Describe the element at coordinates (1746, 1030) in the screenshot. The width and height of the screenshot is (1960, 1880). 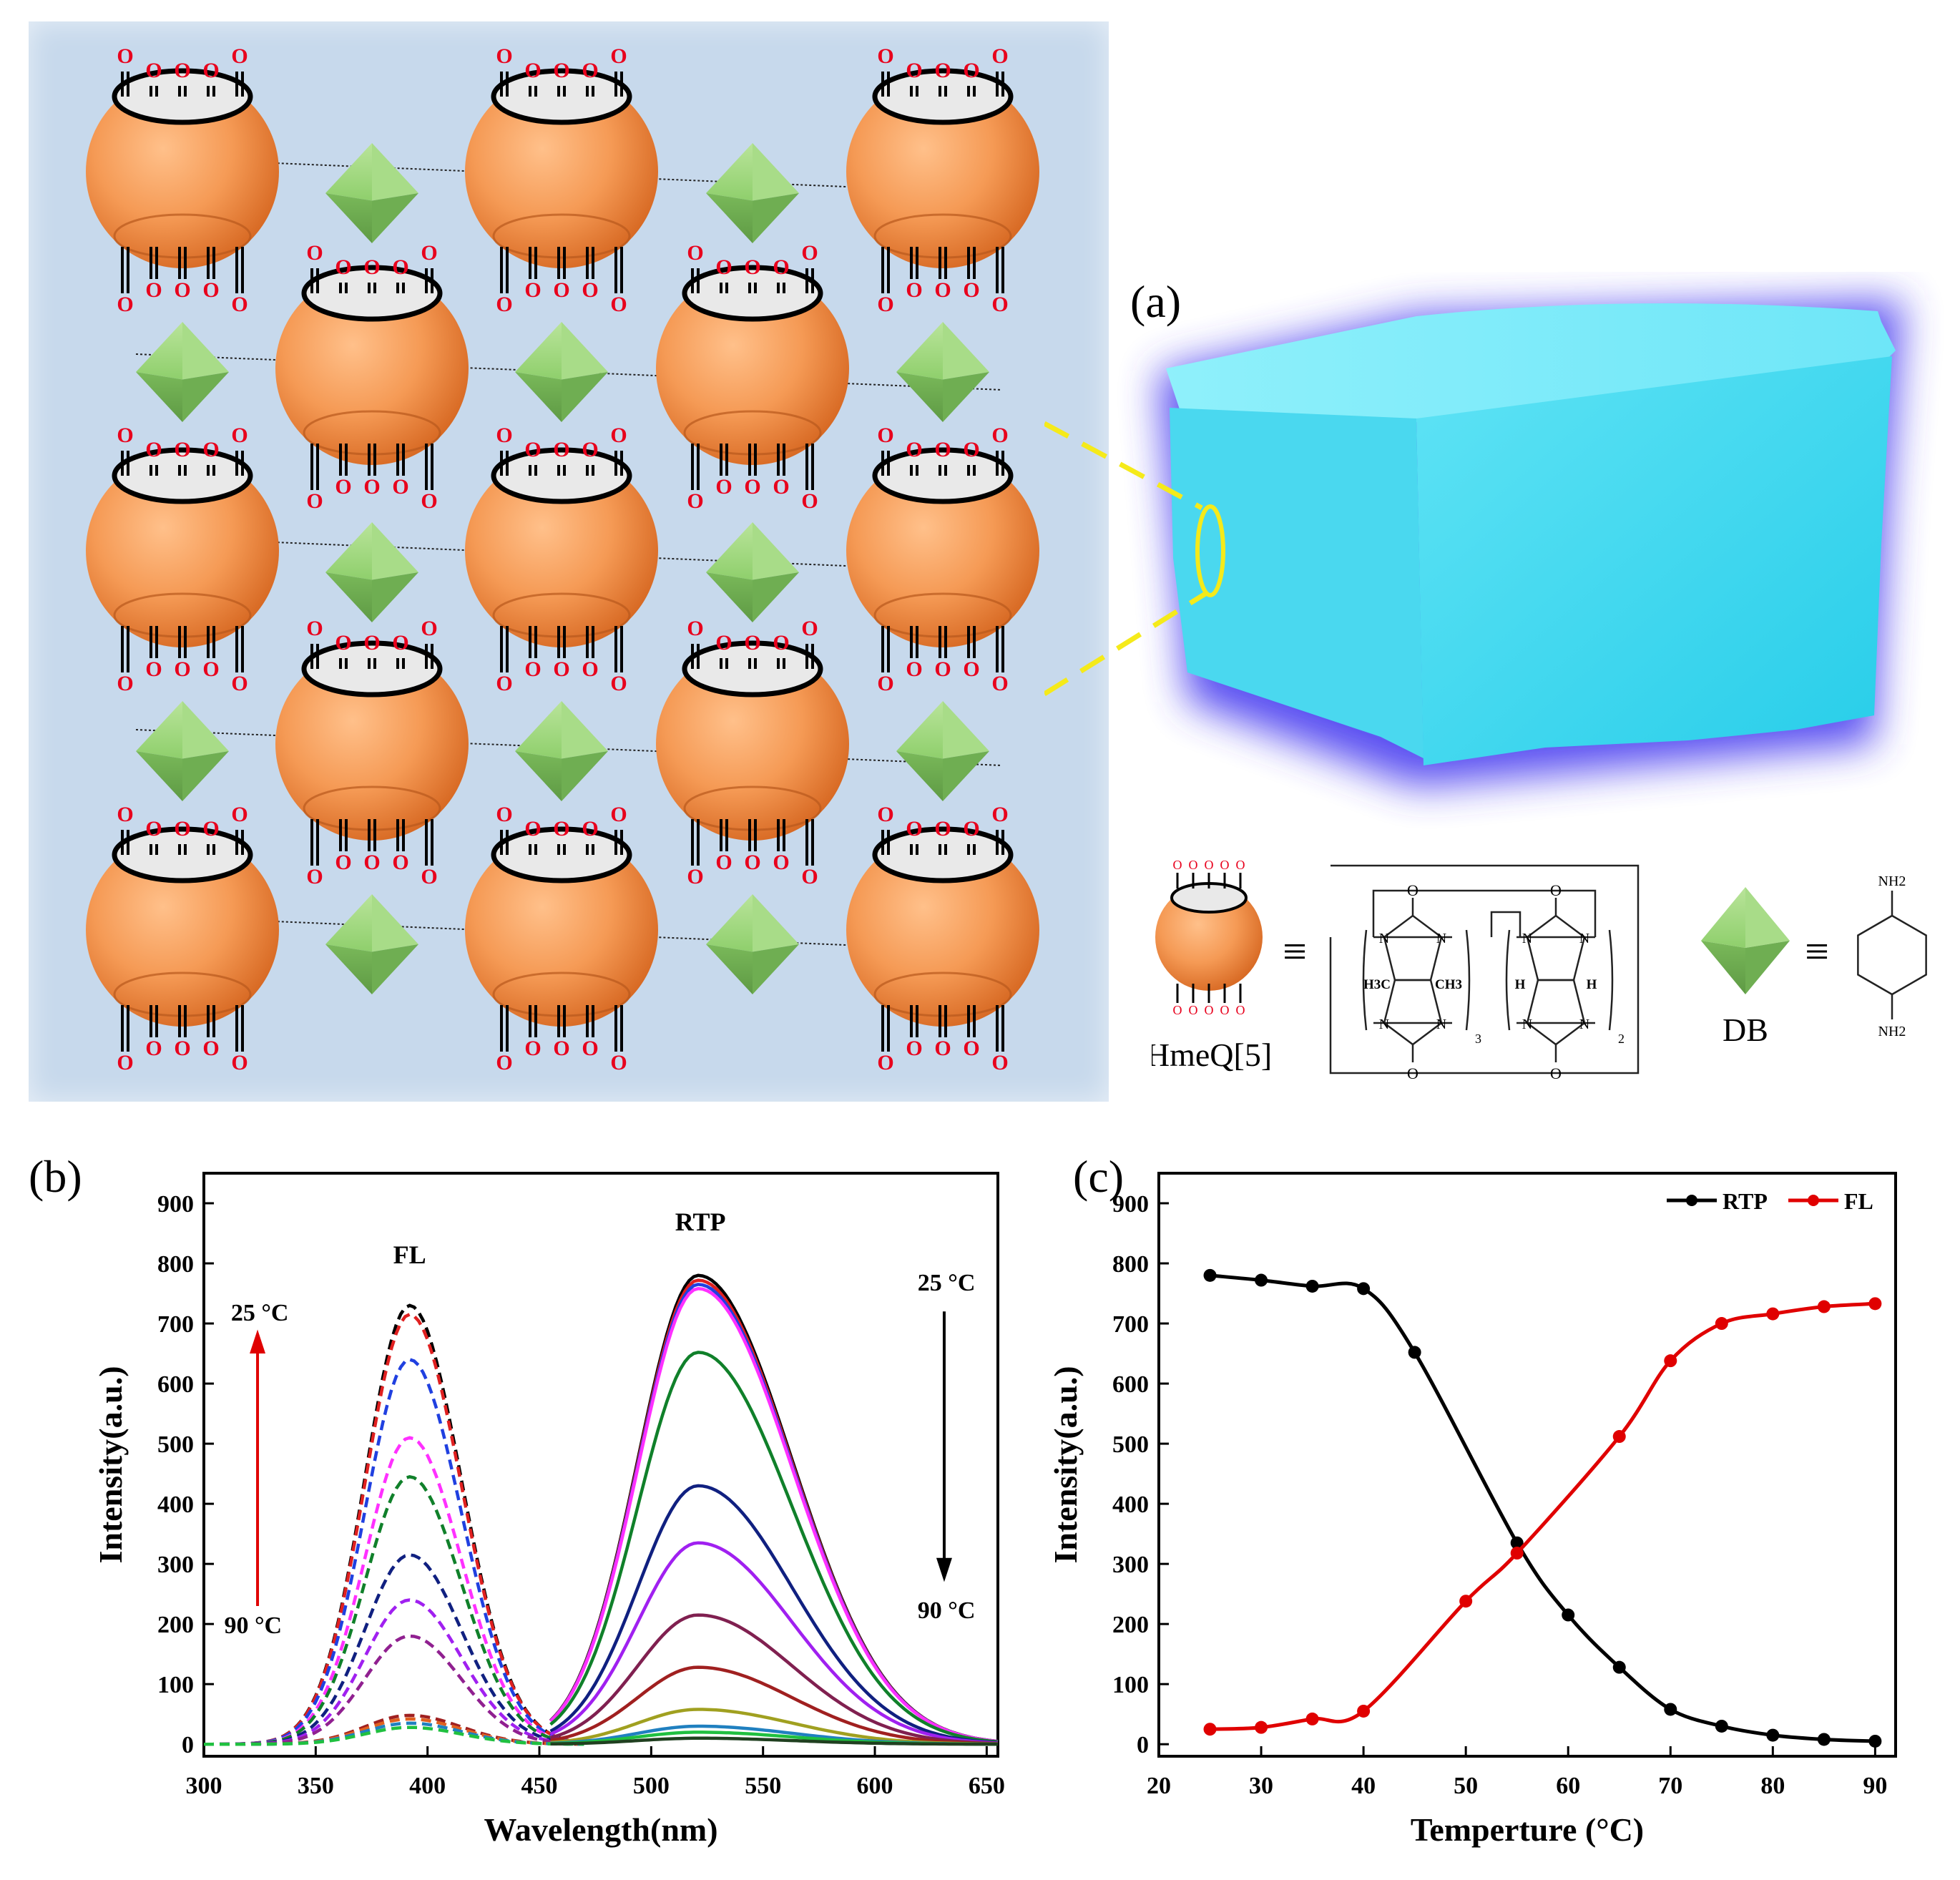
I see `legend-db-label: DB` at that location.